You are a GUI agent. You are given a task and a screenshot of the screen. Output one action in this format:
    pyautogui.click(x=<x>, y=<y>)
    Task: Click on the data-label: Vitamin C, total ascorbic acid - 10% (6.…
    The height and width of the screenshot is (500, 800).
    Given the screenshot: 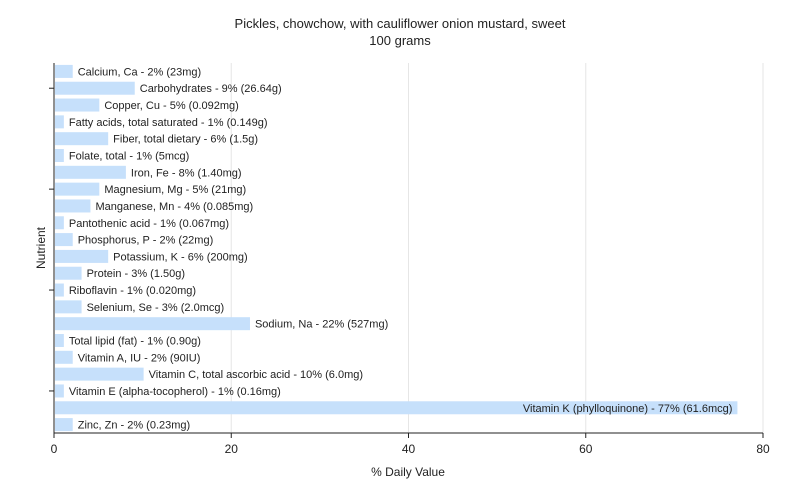 What is the action you would take?
    pyautogui.click(x=256, y=375)
    